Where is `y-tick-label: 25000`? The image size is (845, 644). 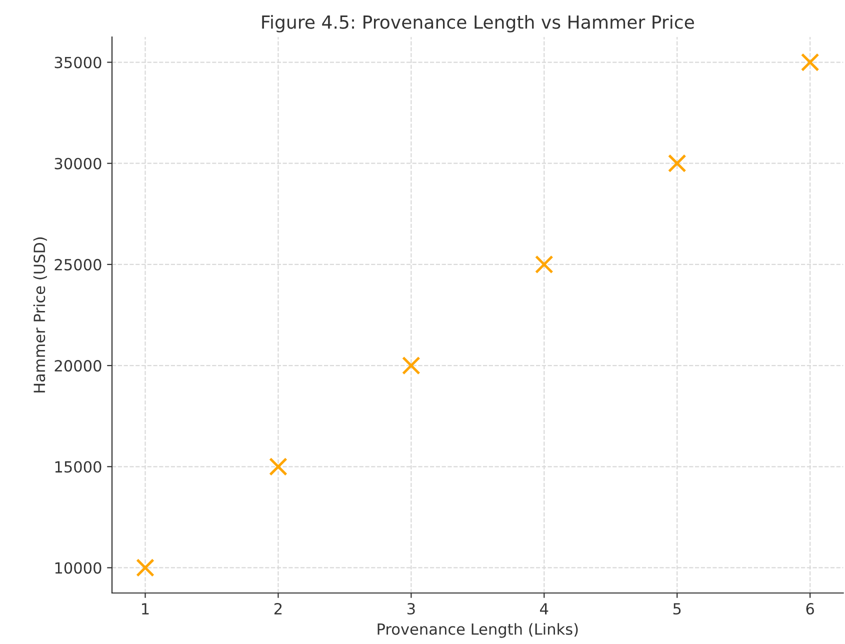
y-tick-label: 25000 is located at coordinates (78, 264).